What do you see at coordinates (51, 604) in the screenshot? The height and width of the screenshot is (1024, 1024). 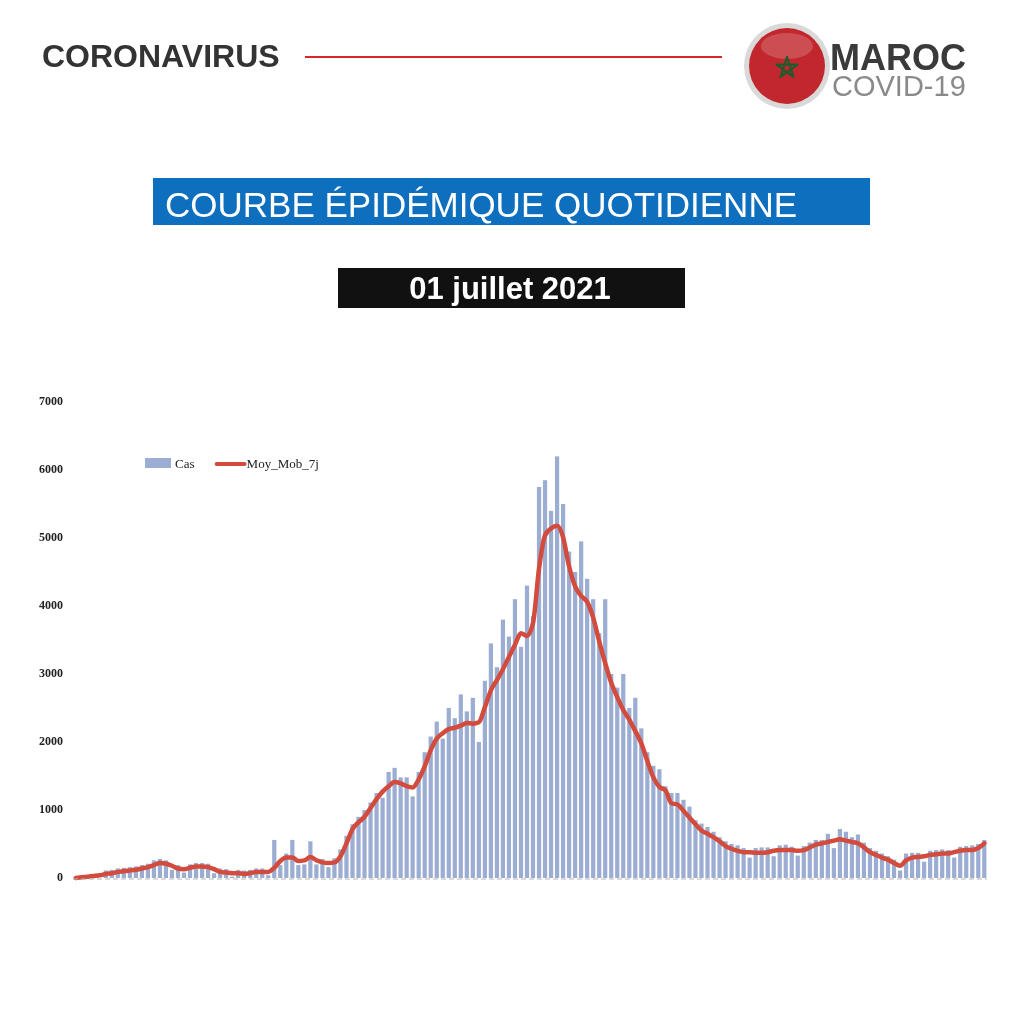 I see `y-tick-label: 4000` at bounding box center [51, 604].